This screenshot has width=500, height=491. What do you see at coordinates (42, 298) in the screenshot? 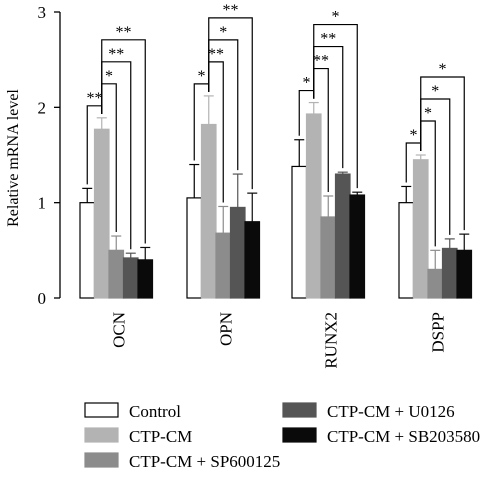
I see `y-tick-label: 0` at bounding box center [42, 298].